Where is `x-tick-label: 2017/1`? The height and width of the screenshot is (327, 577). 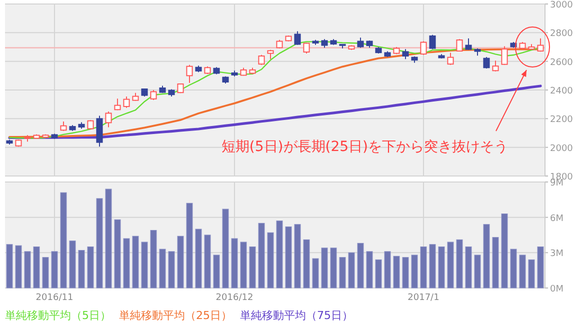 x-tick-label: 2017/1 is located at coordinates (424, 298).